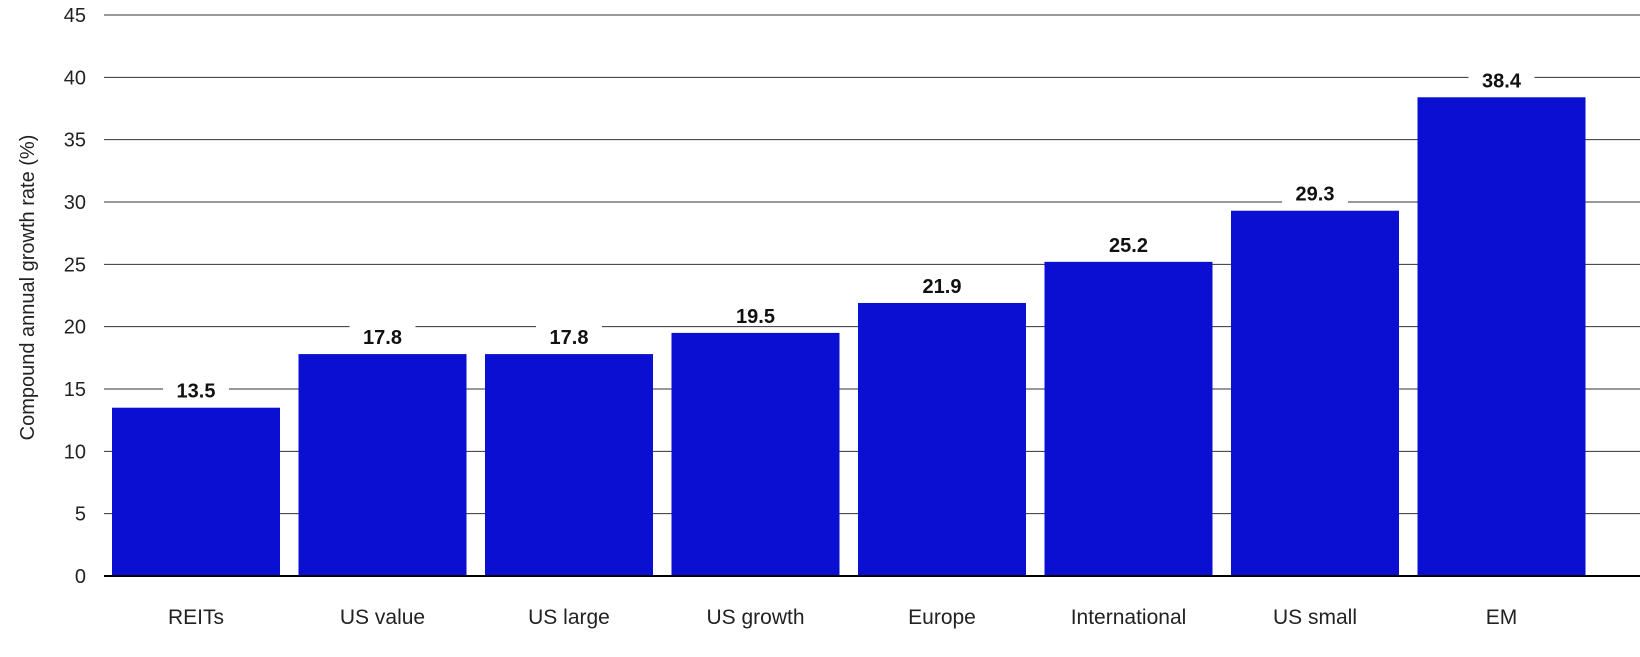  What do you see at coordinates (75, 78) in the screenshot?
I see `y-tick-label: 40` at bounding box center [75, 78].